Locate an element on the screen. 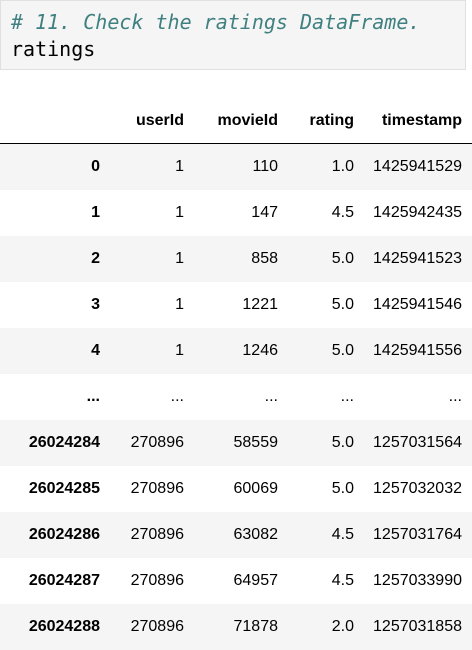 This screenshot has height=650, width=472. table-row: 26024284 270896 58559 5.0 1257031564 is located at coordinates (236, 443).